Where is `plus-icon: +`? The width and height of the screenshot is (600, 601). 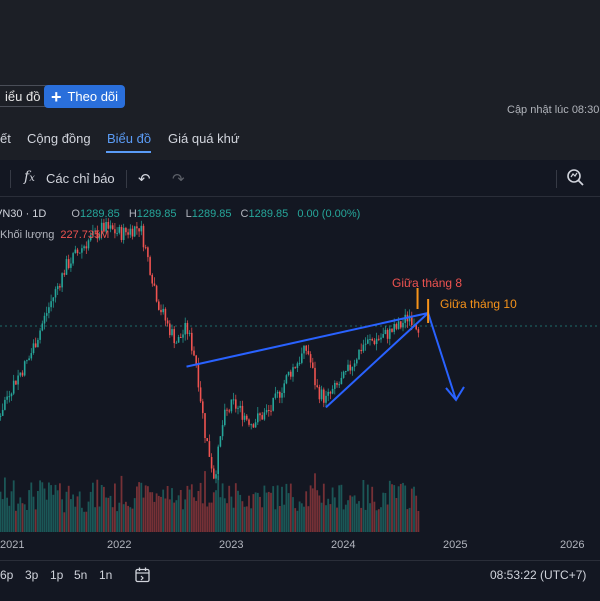
plus-icon: + is located at coordinates (56, 96).